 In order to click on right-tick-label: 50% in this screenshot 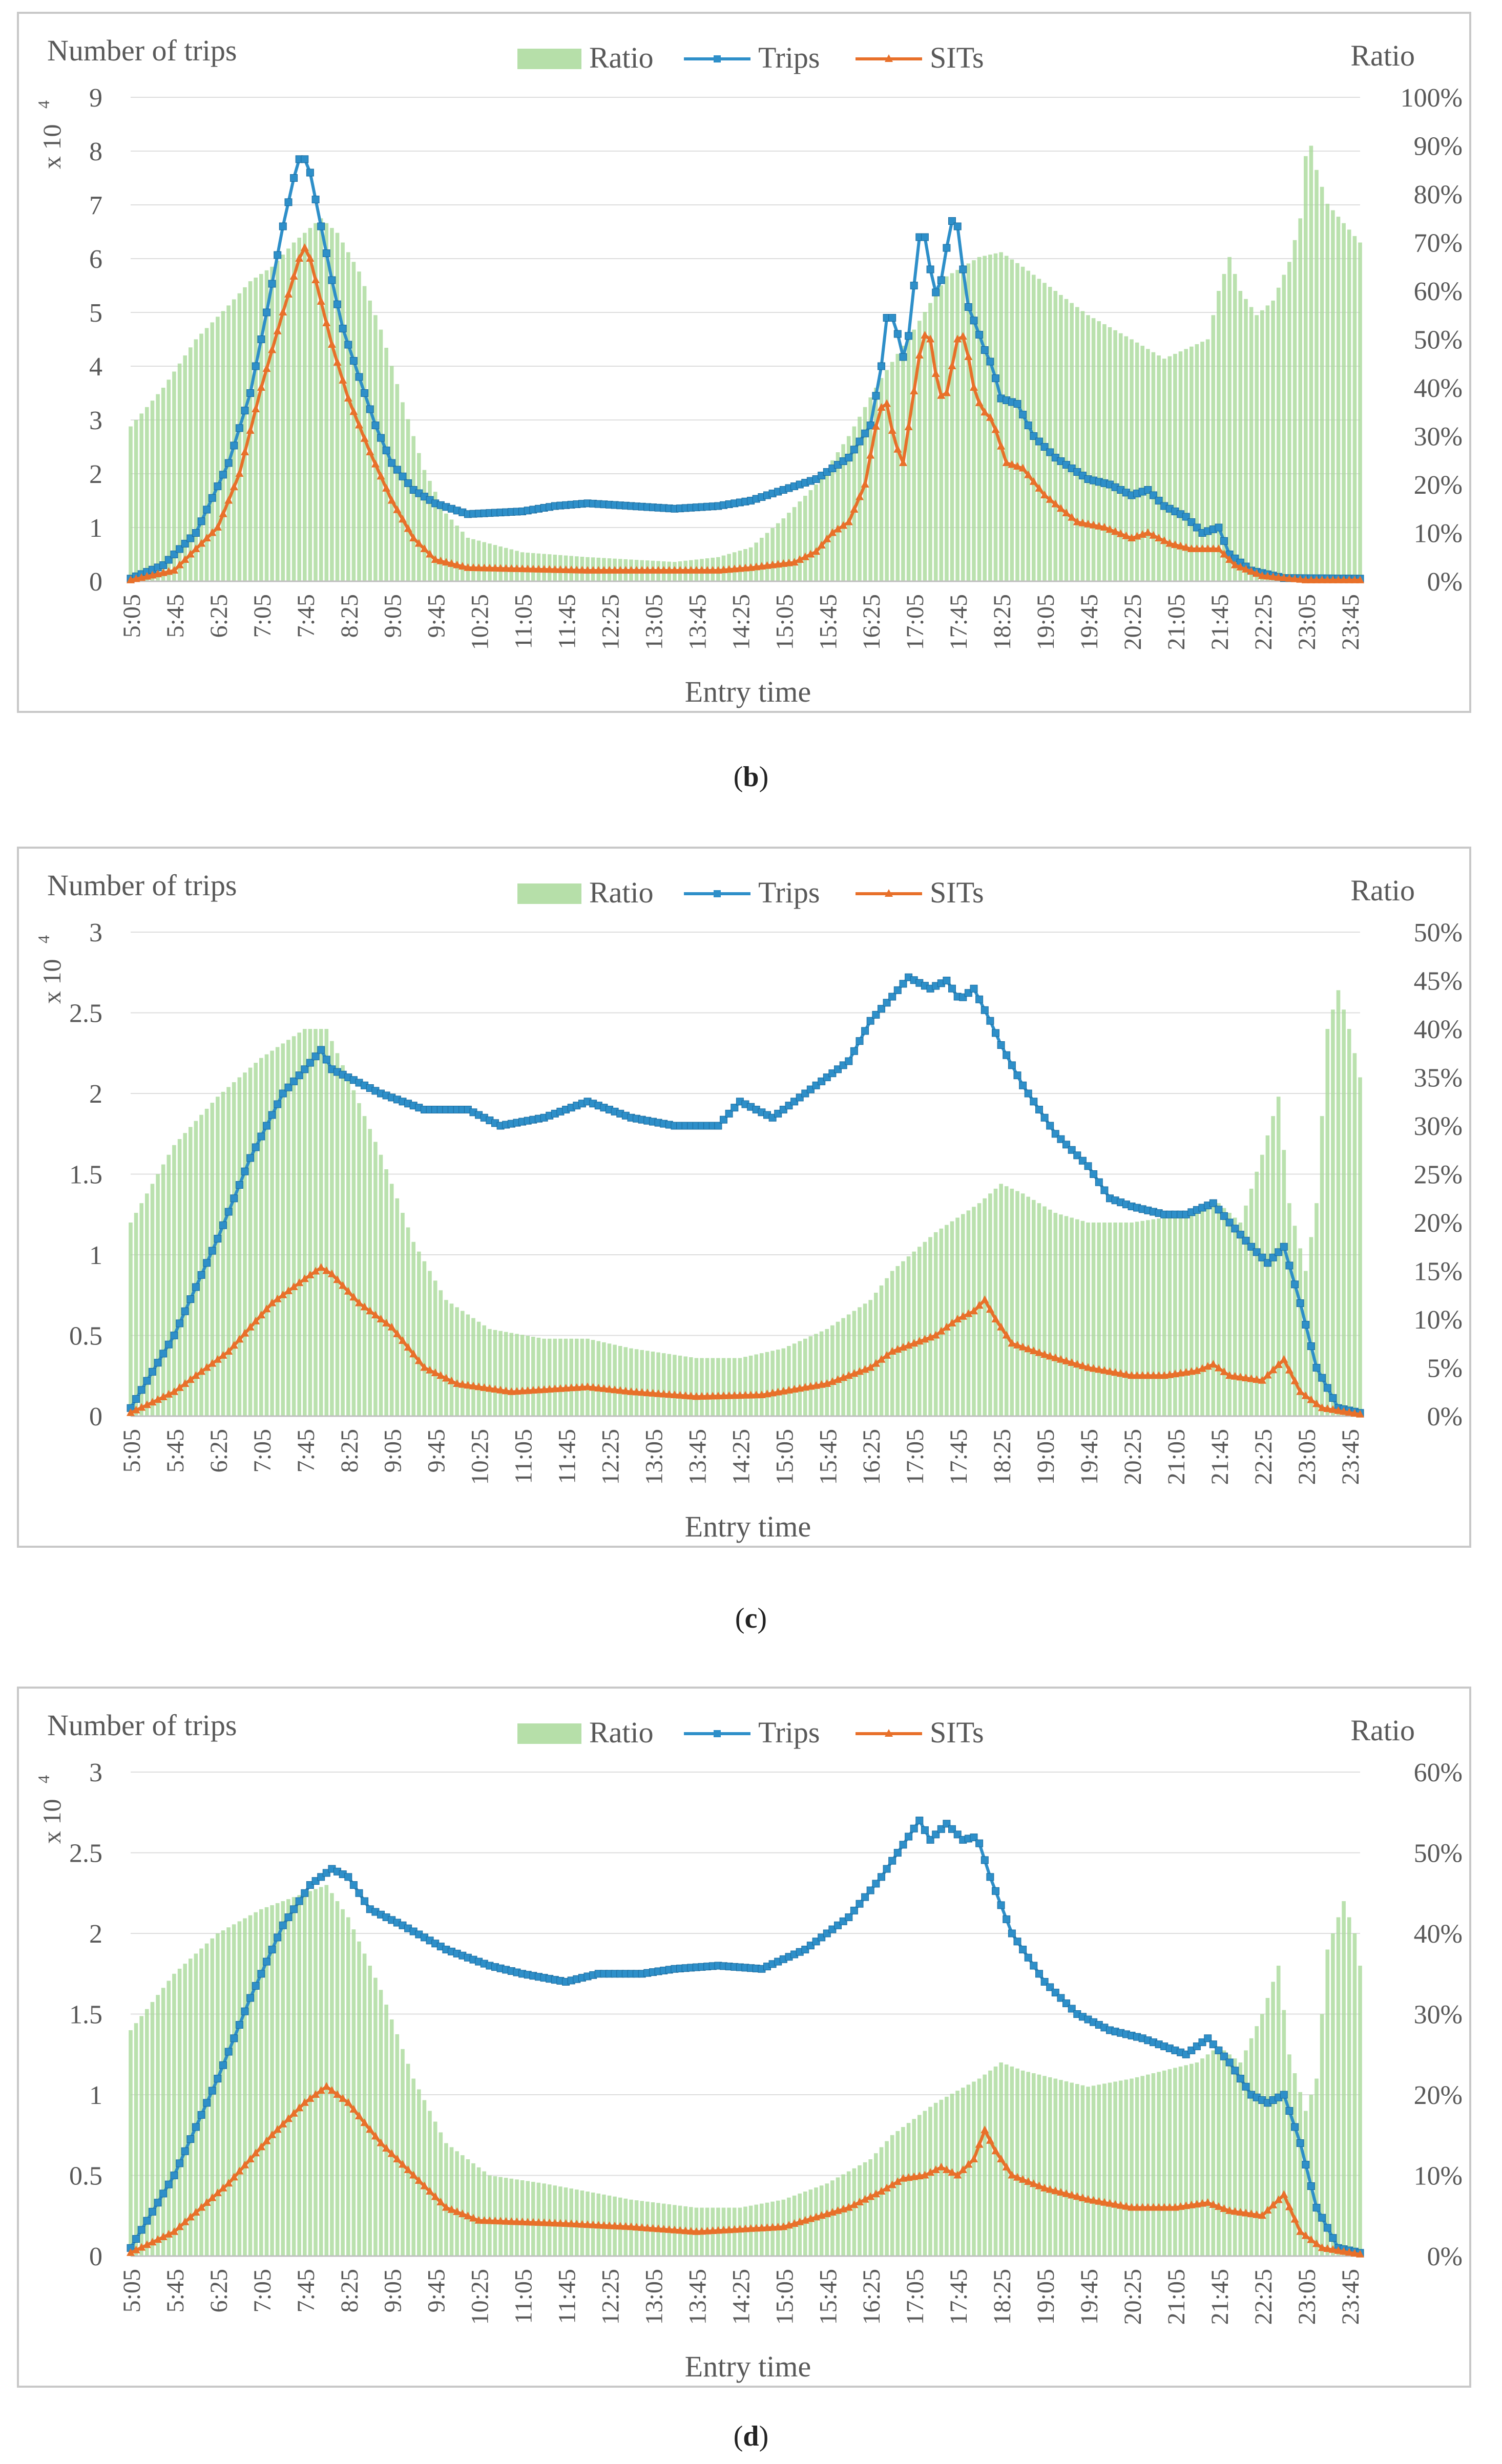, I will do `click(1438, 340)`.